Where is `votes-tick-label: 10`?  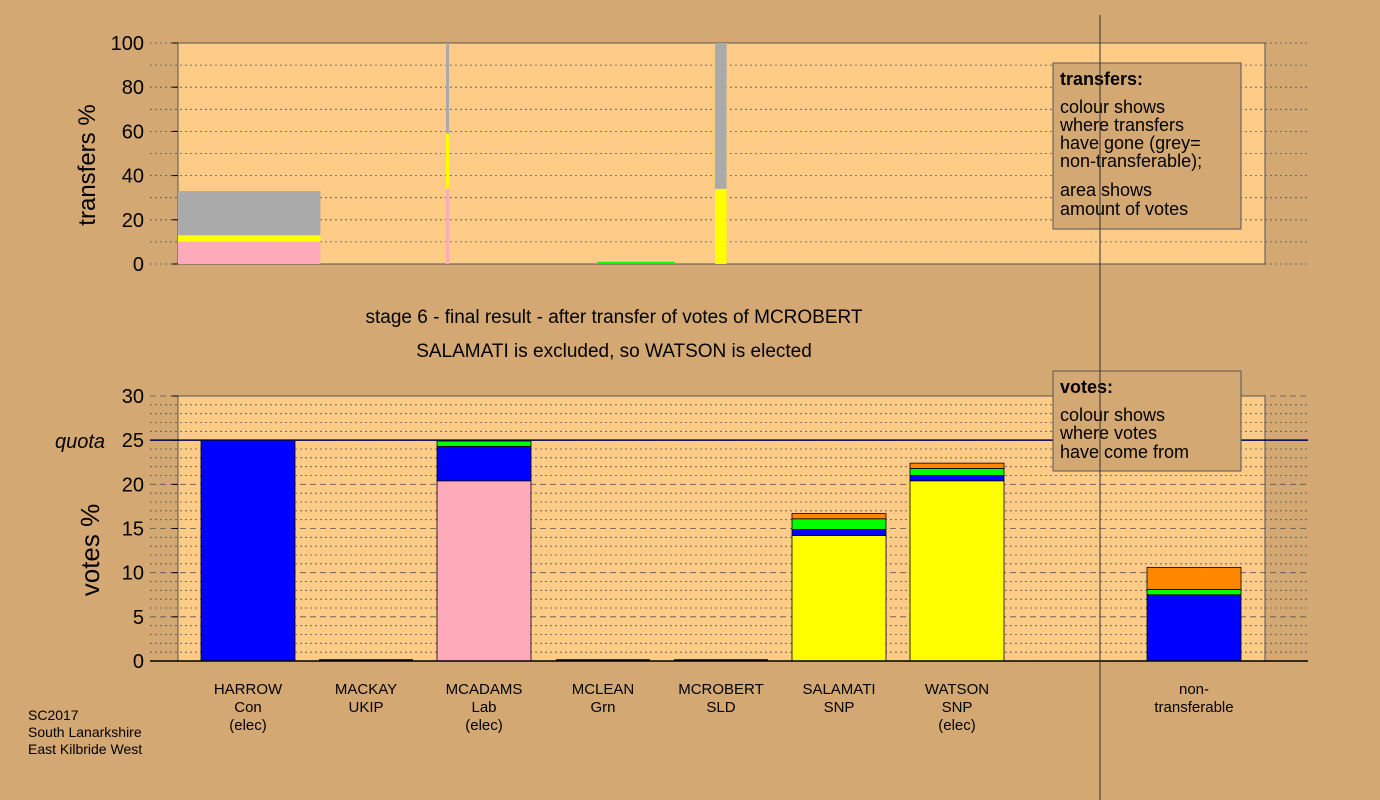 votes-tick-label: 10 is located at coordinates (133, 574).